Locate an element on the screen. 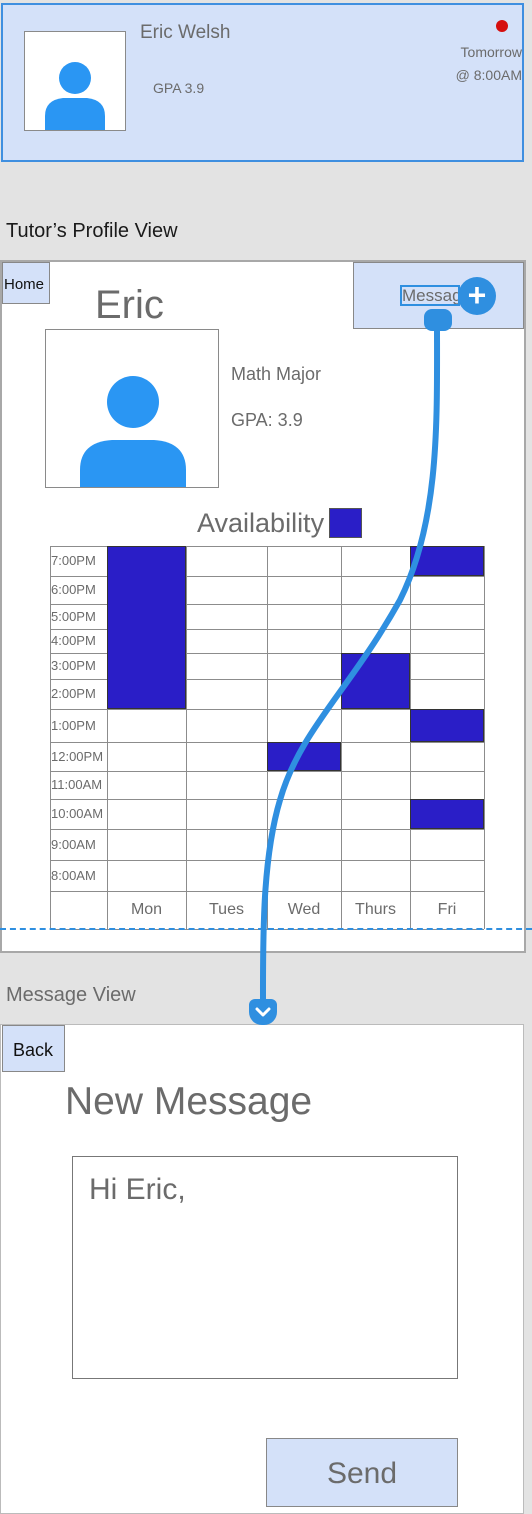 Image resolution: width=532 pixels, height=1514 pixels. time-label: 1:00PM is located at coordinates (73, 725).